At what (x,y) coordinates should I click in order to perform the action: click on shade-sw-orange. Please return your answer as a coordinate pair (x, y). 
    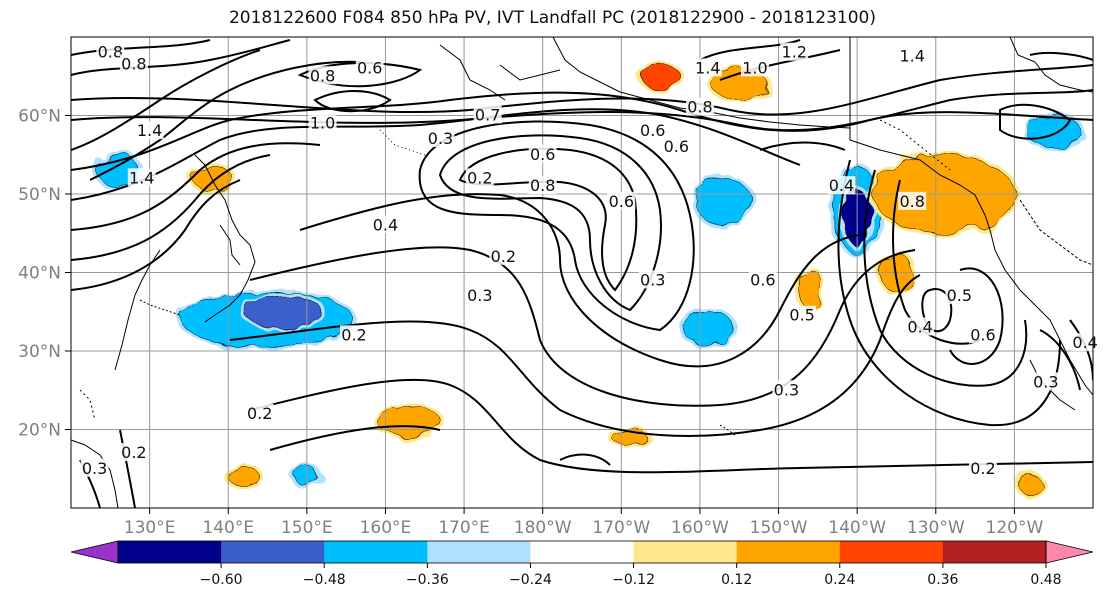
    Looking at the image, I should click on (243, 476).